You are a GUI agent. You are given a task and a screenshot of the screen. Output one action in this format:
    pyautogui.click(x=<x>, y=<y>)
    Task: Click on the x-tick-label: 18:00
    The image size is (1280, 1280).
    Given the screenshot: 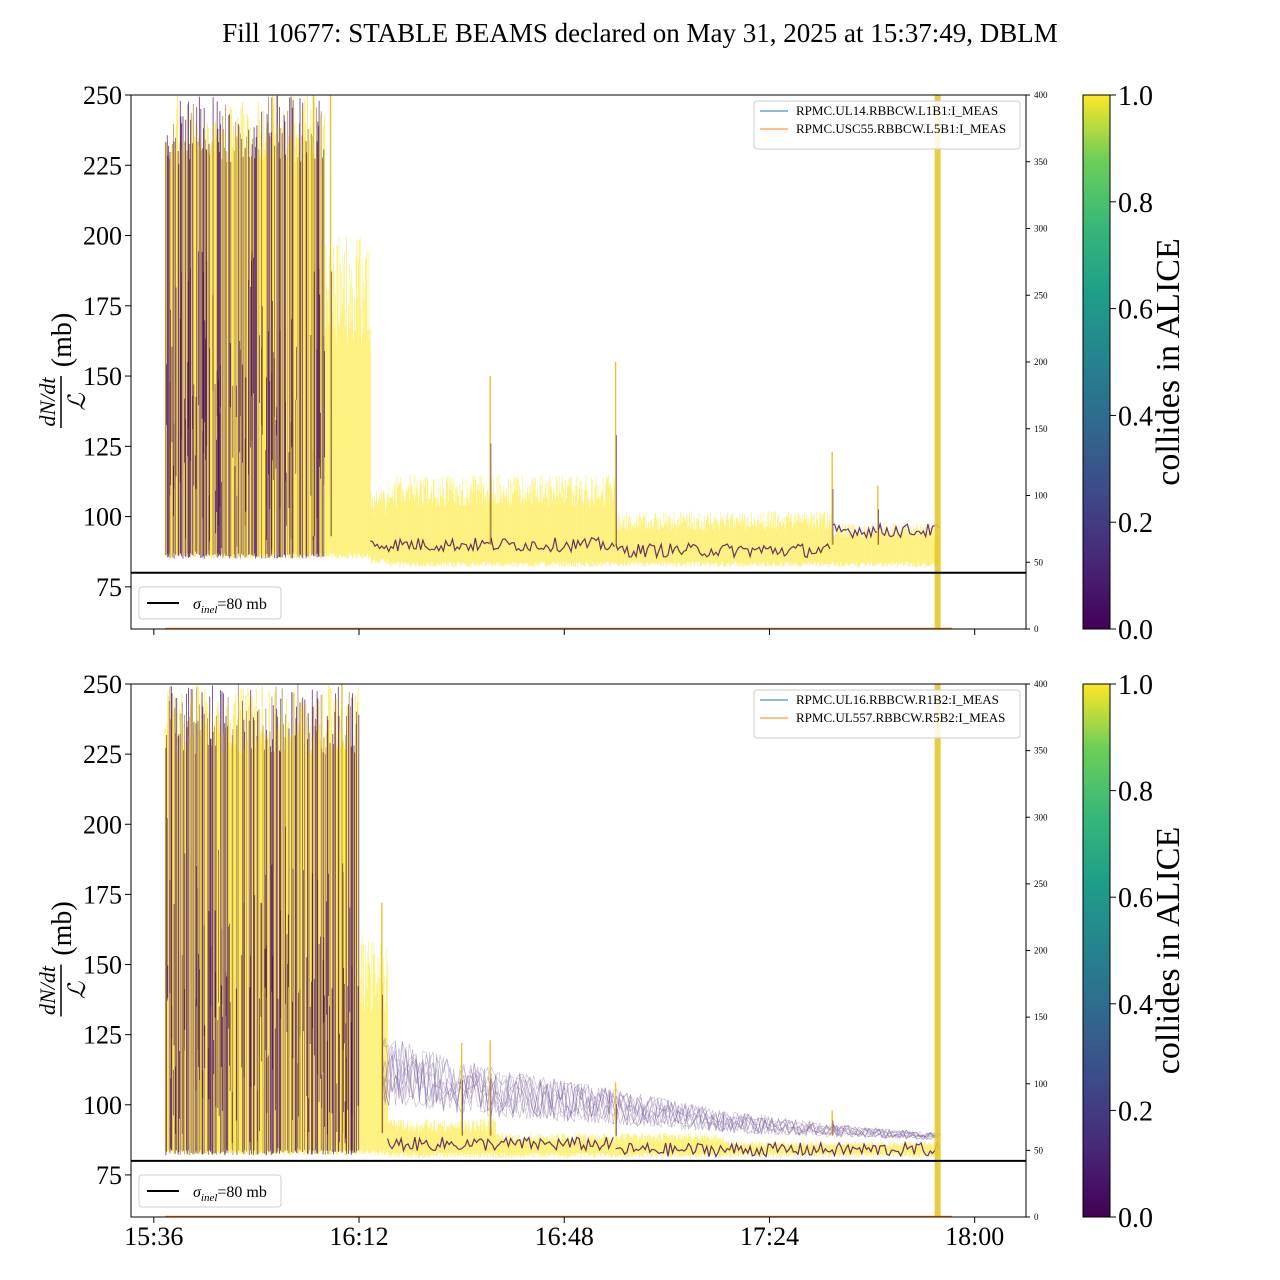 What is the action you would take?
    pyautogui.click(x=974, y=1236)
    